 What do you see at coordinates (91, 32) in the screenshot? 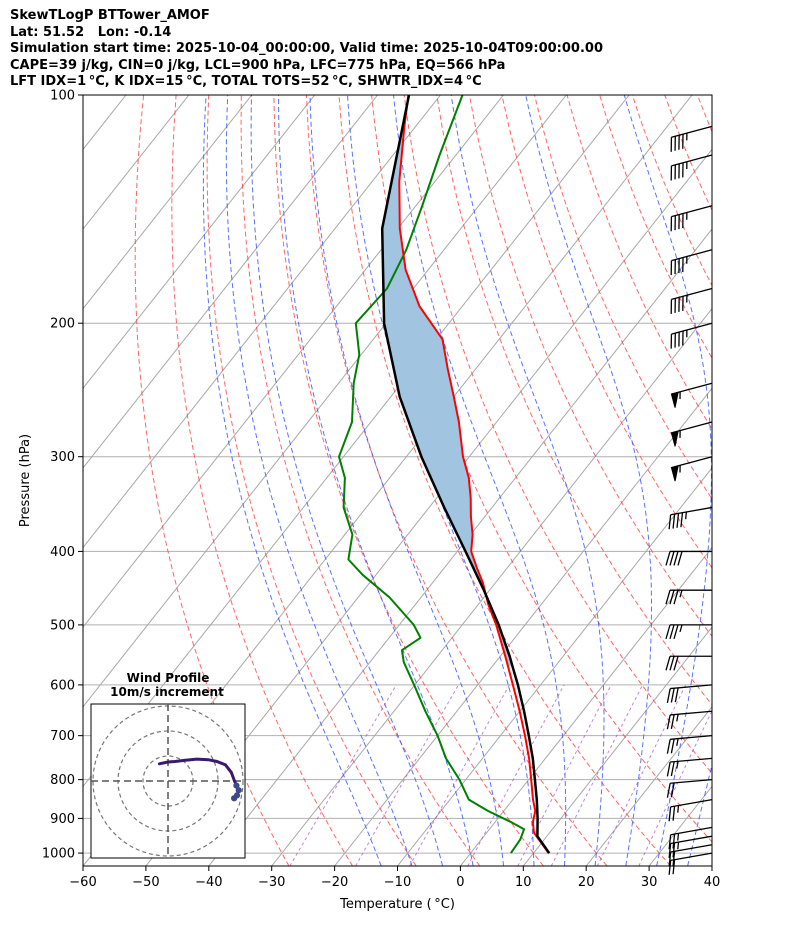
I see `station-location: Lat: 51.52 Lon: -0.14` at bounding box center [91, 32].